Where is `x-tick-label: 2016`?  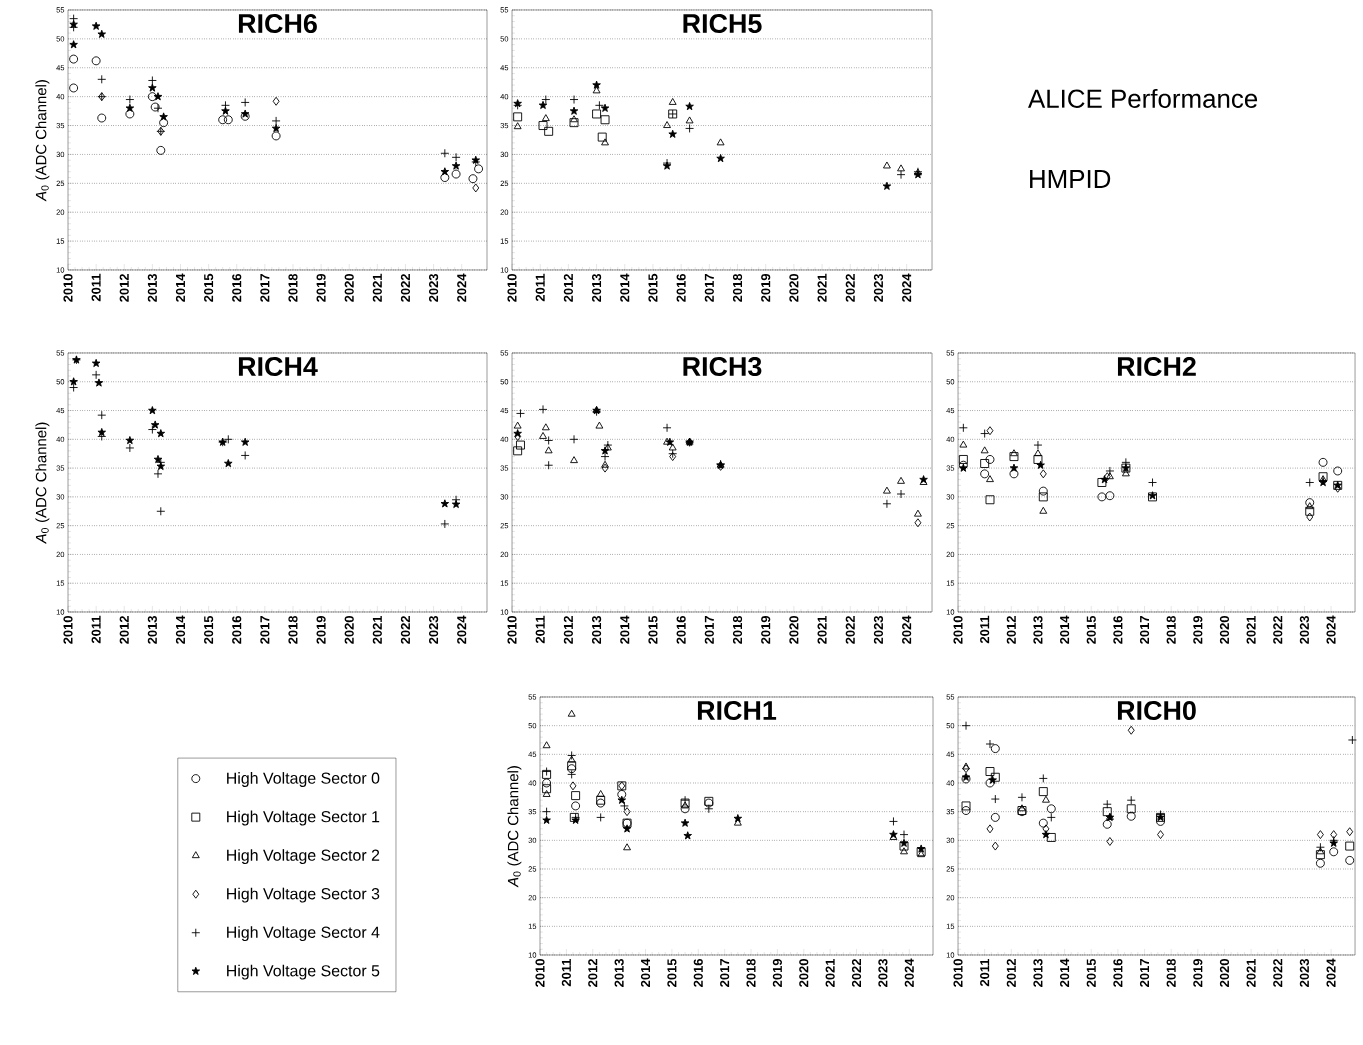 x-tick-label: 2016 is located at coordinates (681, 629).